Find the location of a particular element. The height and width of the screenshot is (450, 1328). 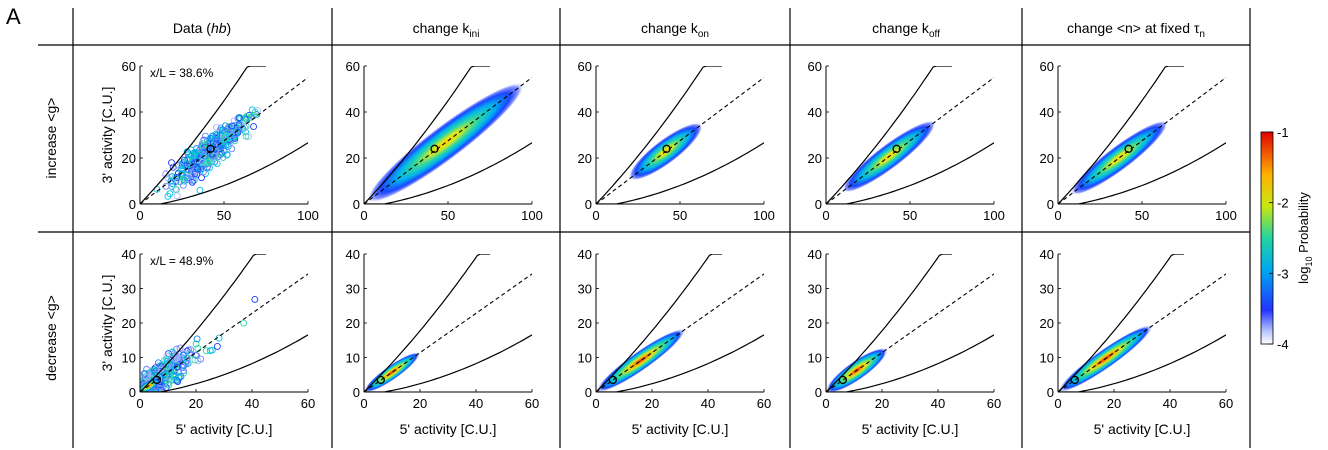

row-label: decrease <g> is located at coordinates (51, 338).